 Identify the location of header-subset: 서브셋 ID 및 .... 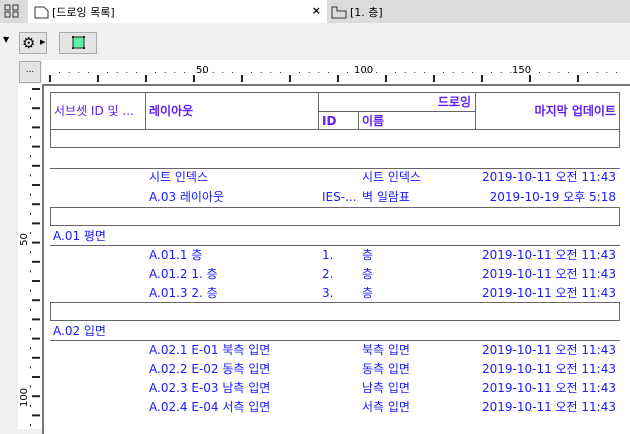
(94, 111).